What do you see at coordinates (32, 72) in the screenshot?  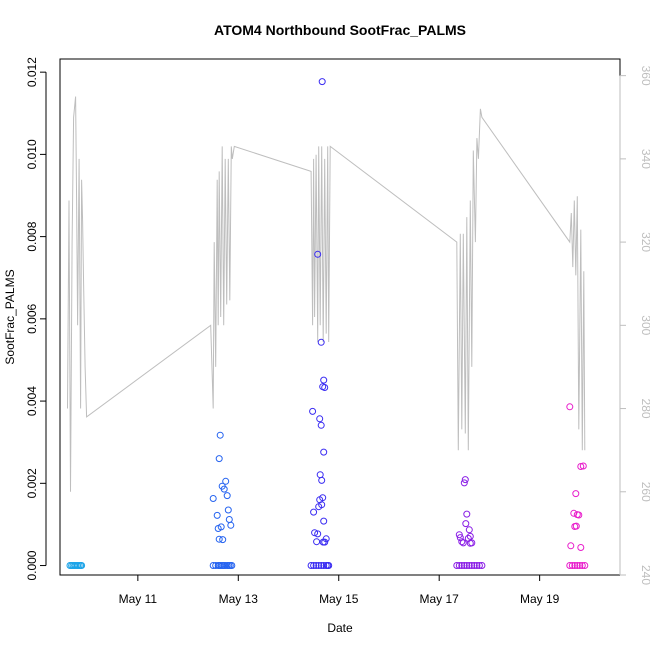 I see `y-tick-label: 0.012` at bounding box center [32, 72].